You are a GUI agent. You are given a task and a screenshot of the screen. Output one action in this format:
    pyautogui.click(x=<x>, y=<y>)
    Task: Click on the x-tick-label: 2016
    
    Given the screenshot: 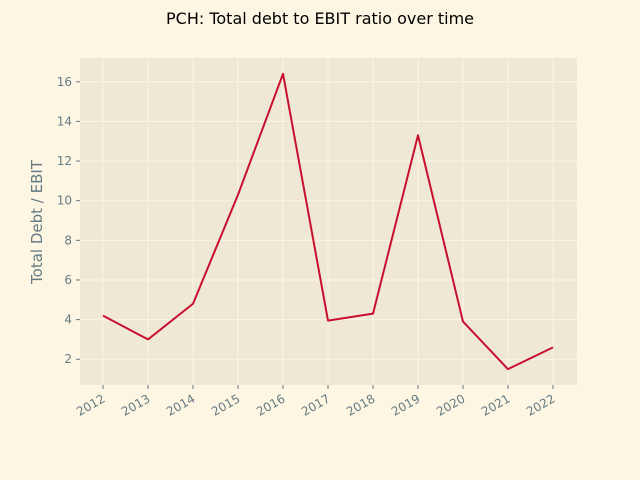 What is the action you would take?
    pyautogui.click(x=270, y=404)
    